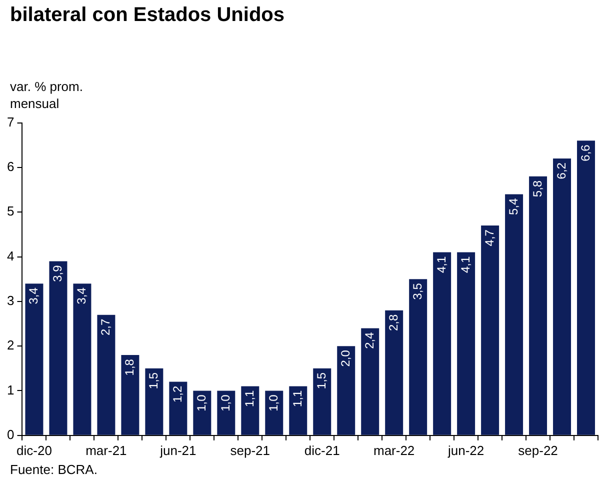 The width and height of the screenshot is (602, 483). Describe the element at coordinates (57, 273) in the screenshot. I see `data-label: 3,9` at that location.